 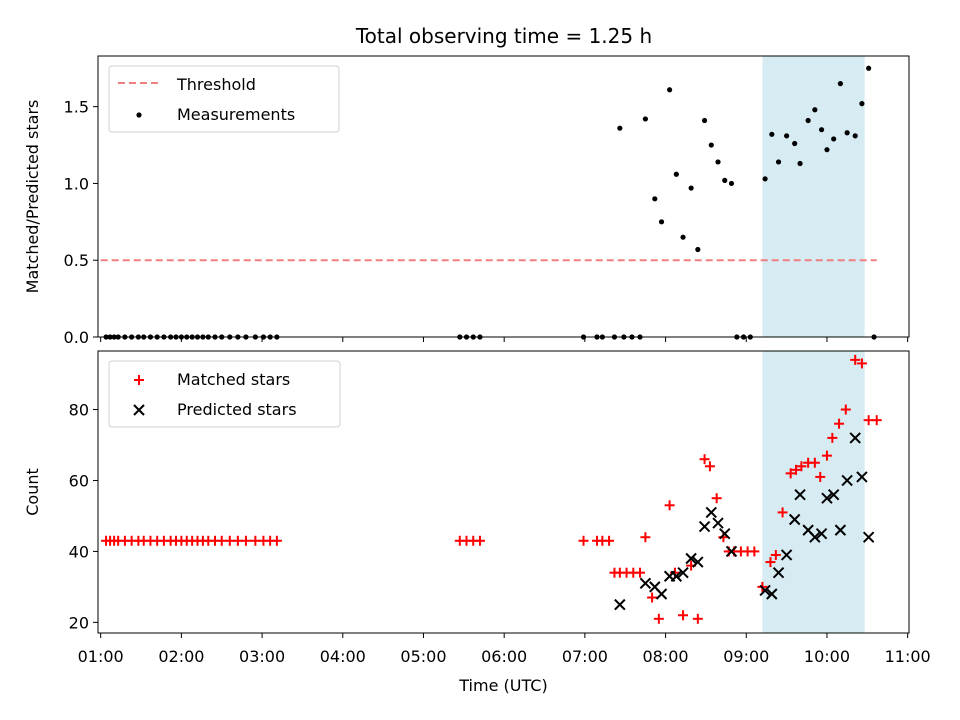 I want to click on x-tick-label: 02:00, so click(x=181, y=656).